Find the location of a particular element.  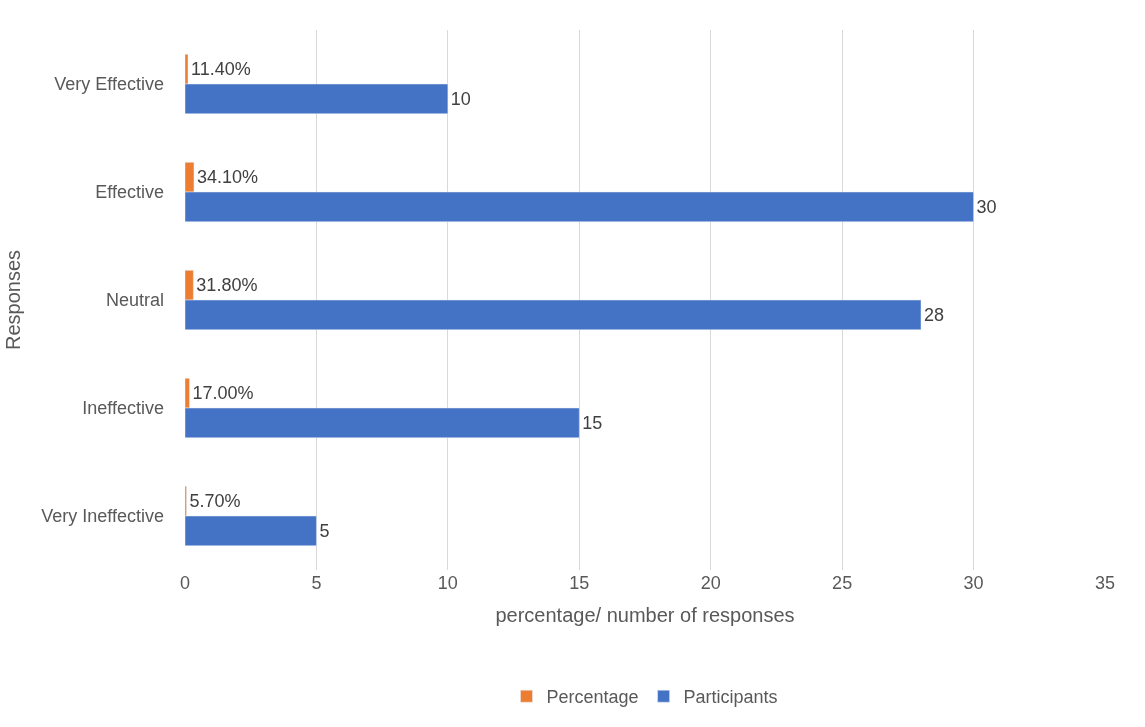

x-tick-label: 30 is located at coordinates (973, 583).